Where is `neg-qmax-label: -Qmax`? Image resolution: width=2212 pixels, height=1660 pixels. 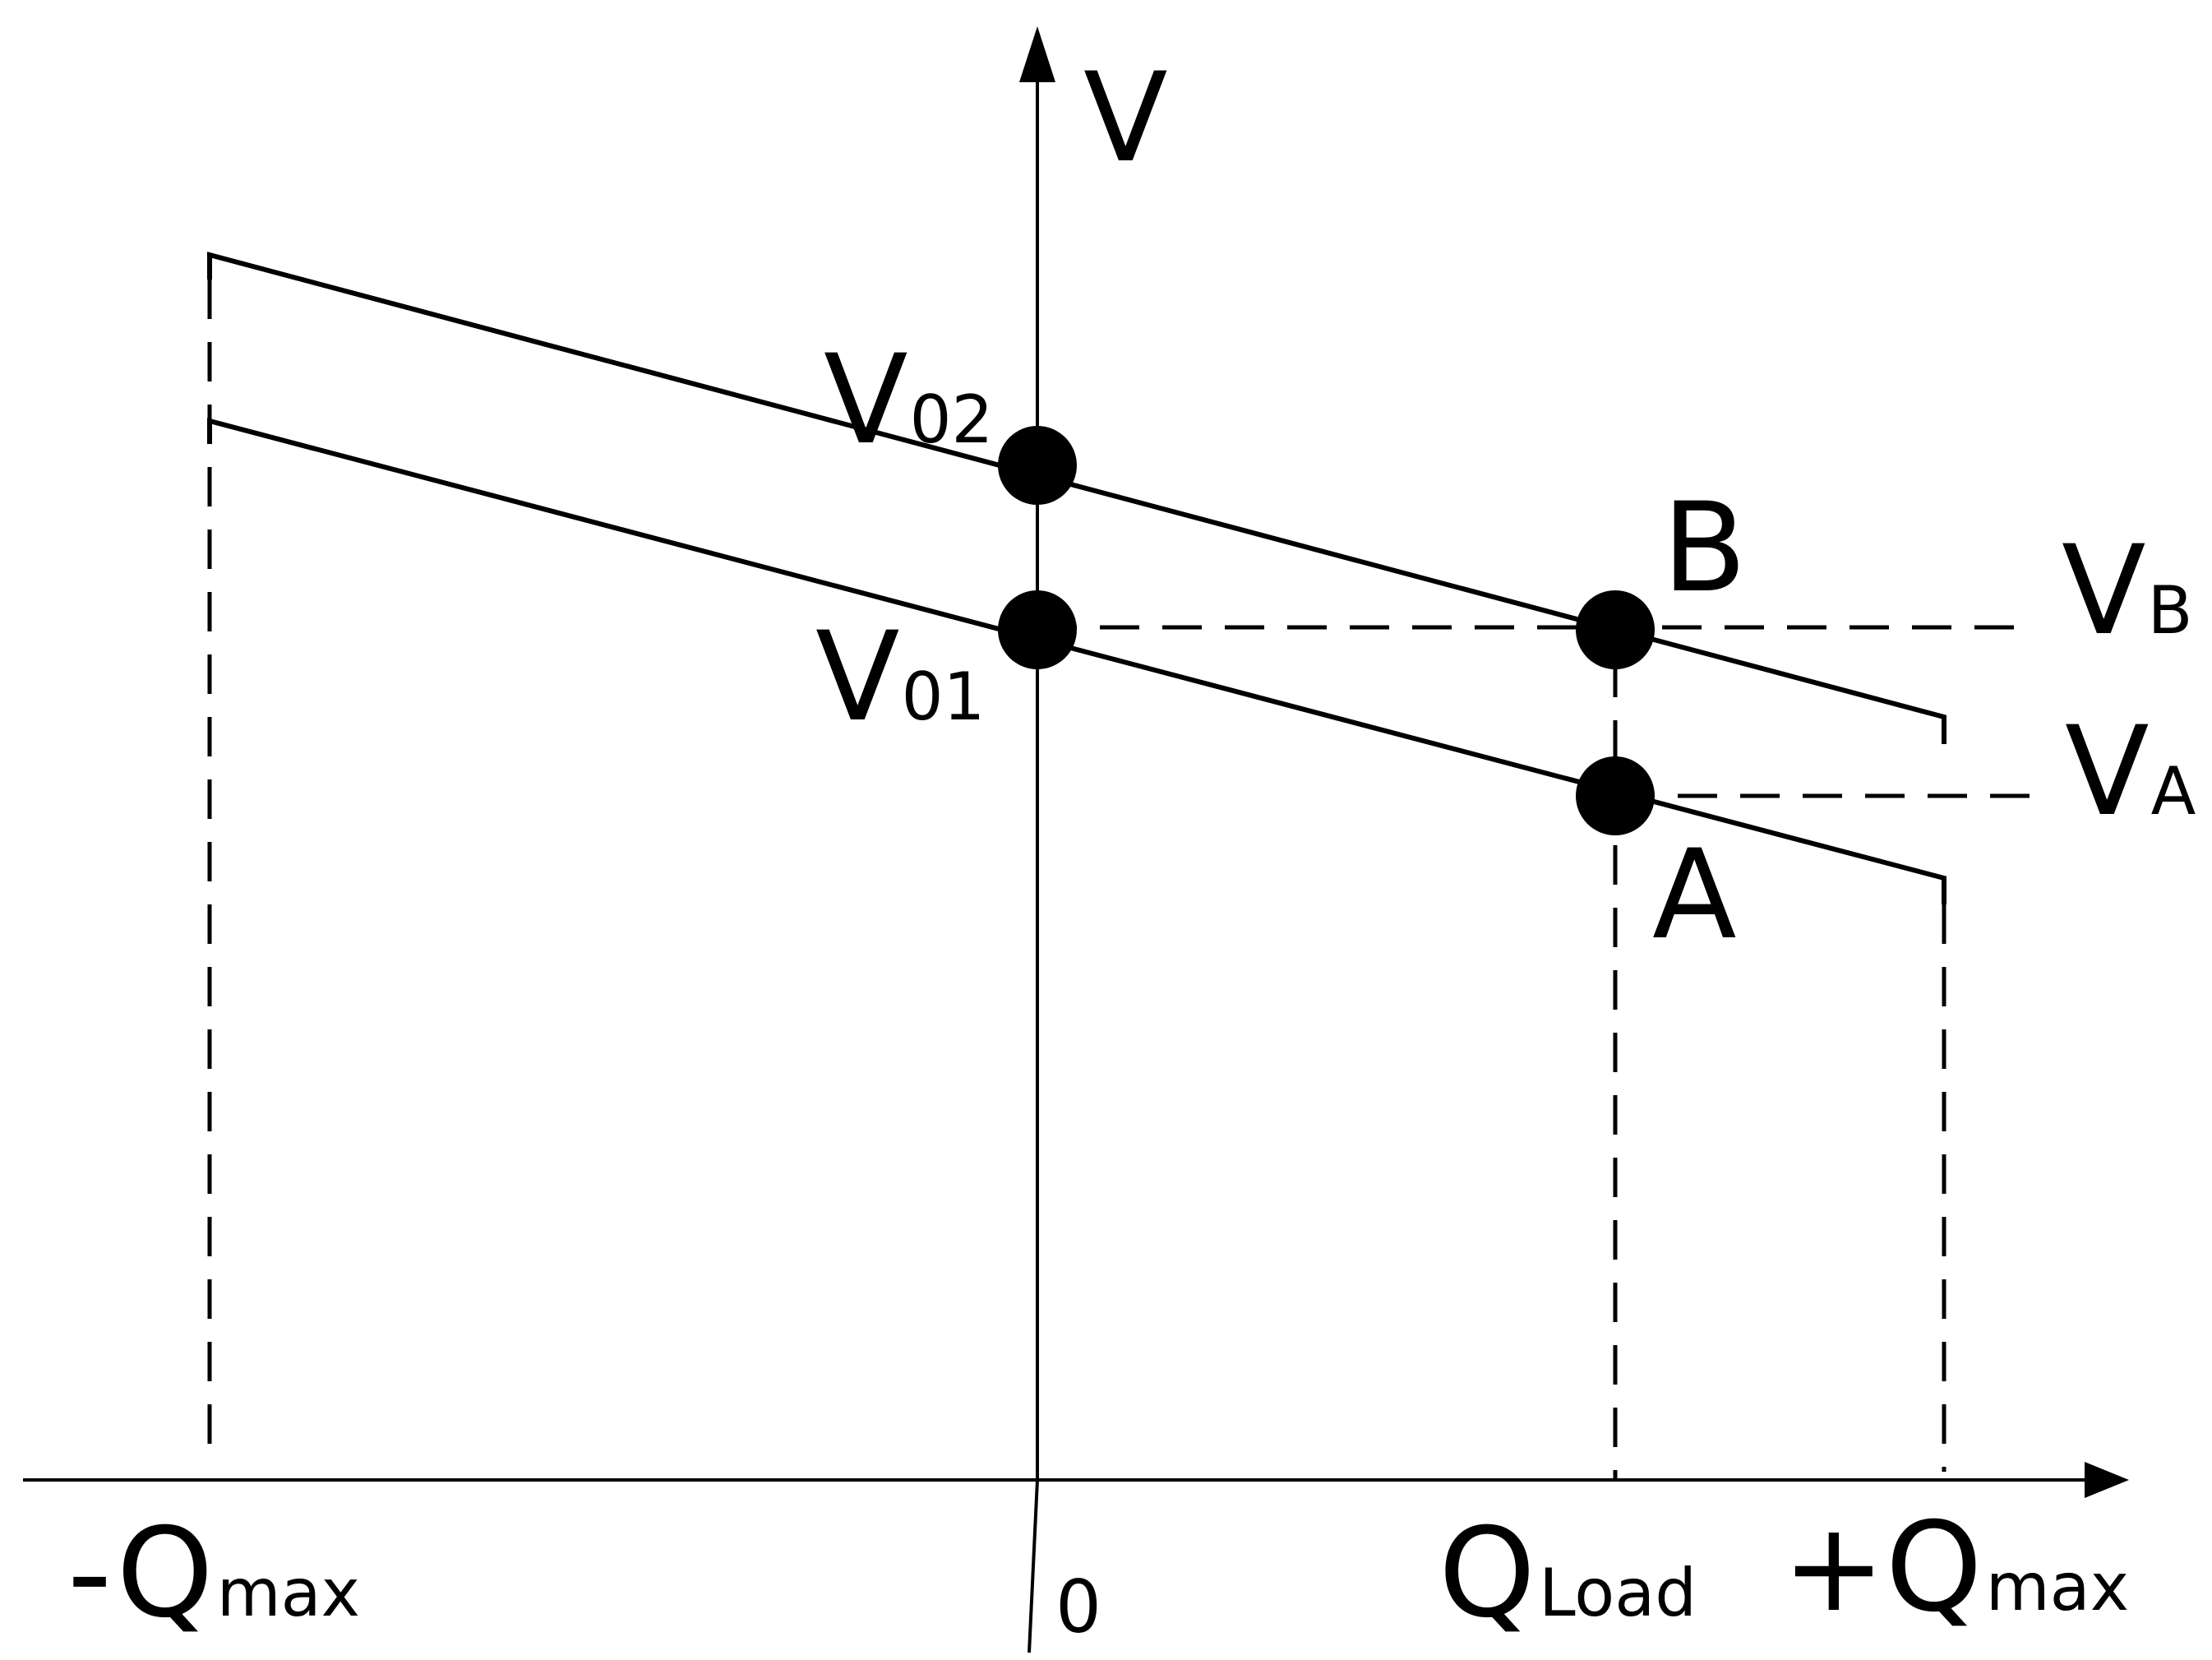
neg-qmax-label: -Qmax is located at coordinates (213, 1573).